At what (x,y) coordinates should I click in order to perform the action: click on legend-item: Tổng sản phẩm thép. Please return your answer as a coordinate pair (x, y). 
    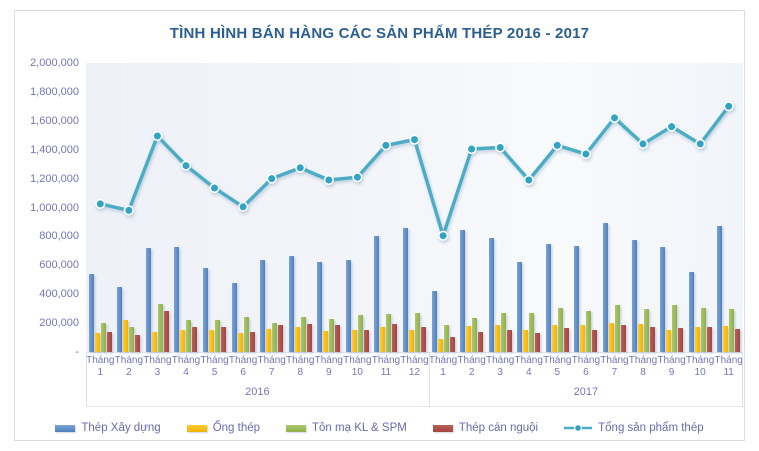
    Looking at the image, I should click on (634, 428).